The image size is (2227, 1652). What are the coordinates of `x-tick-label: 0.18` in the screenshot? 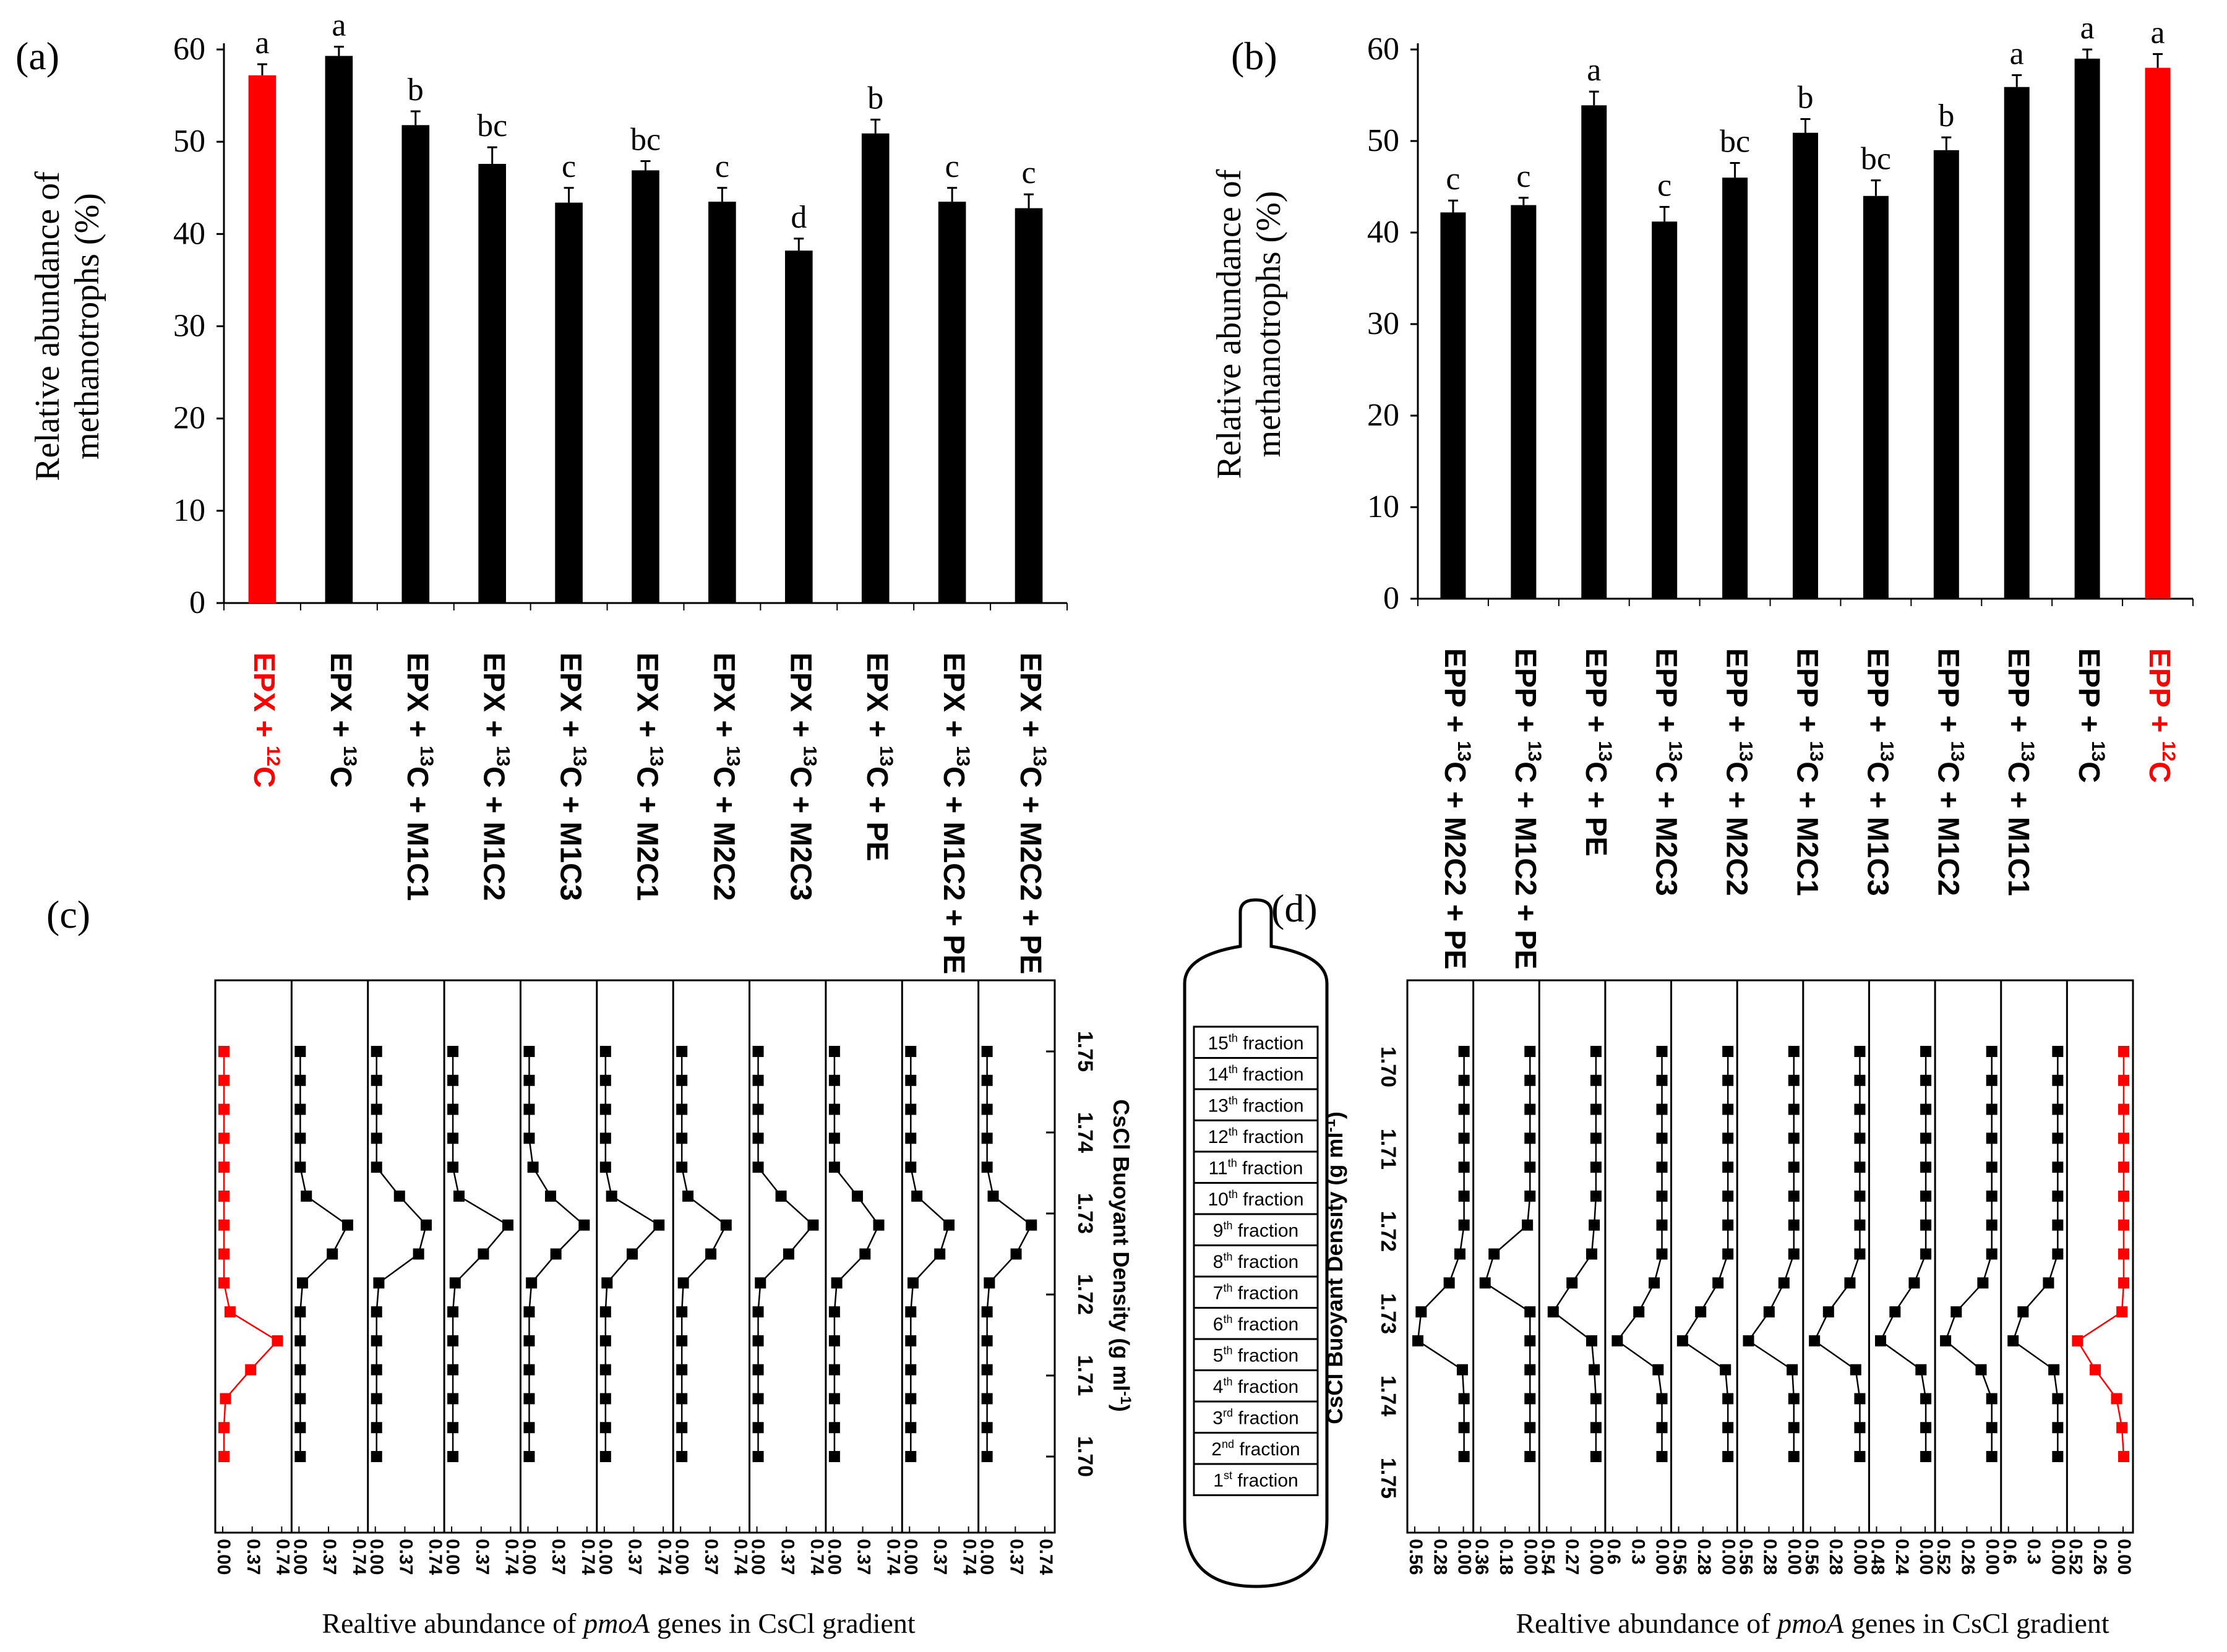 It's located at (1506, 1557).